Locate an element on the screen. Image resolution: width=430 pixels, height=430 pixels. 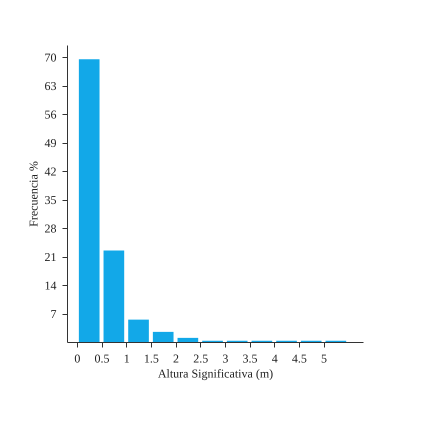
x-tick-label: 0 is located at coordinates (77, 359).